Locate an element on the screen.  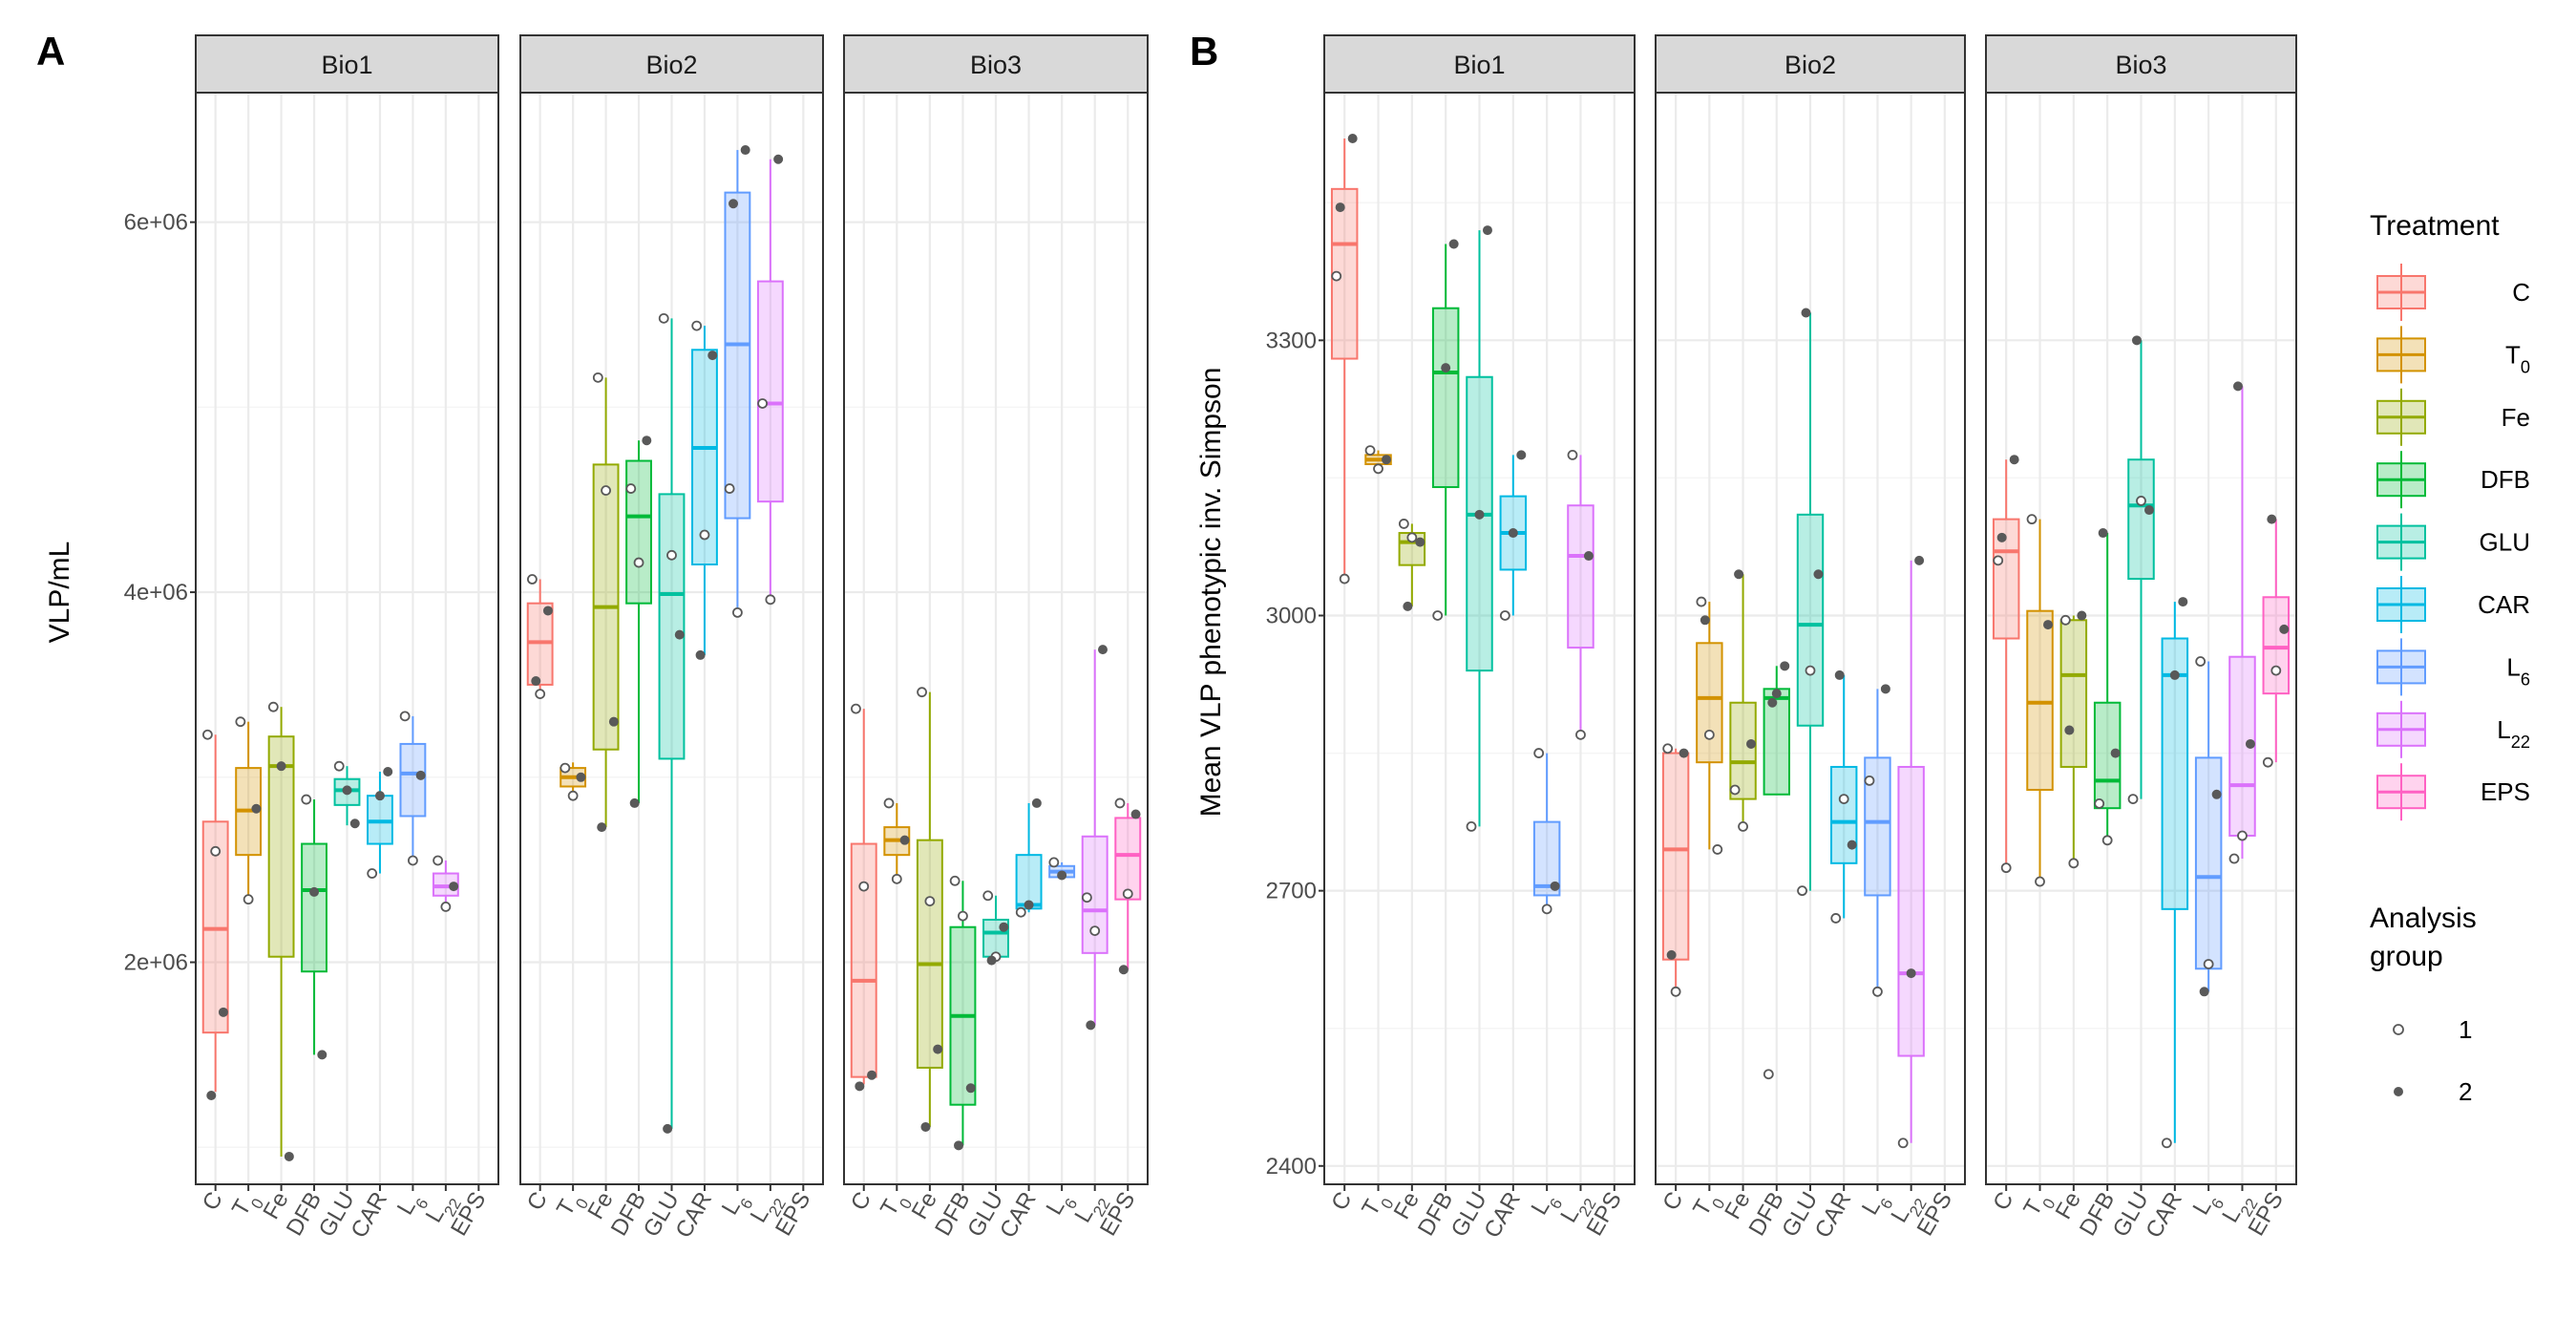
y-tick-label: 2700 is located at coordinates (1291, 891).